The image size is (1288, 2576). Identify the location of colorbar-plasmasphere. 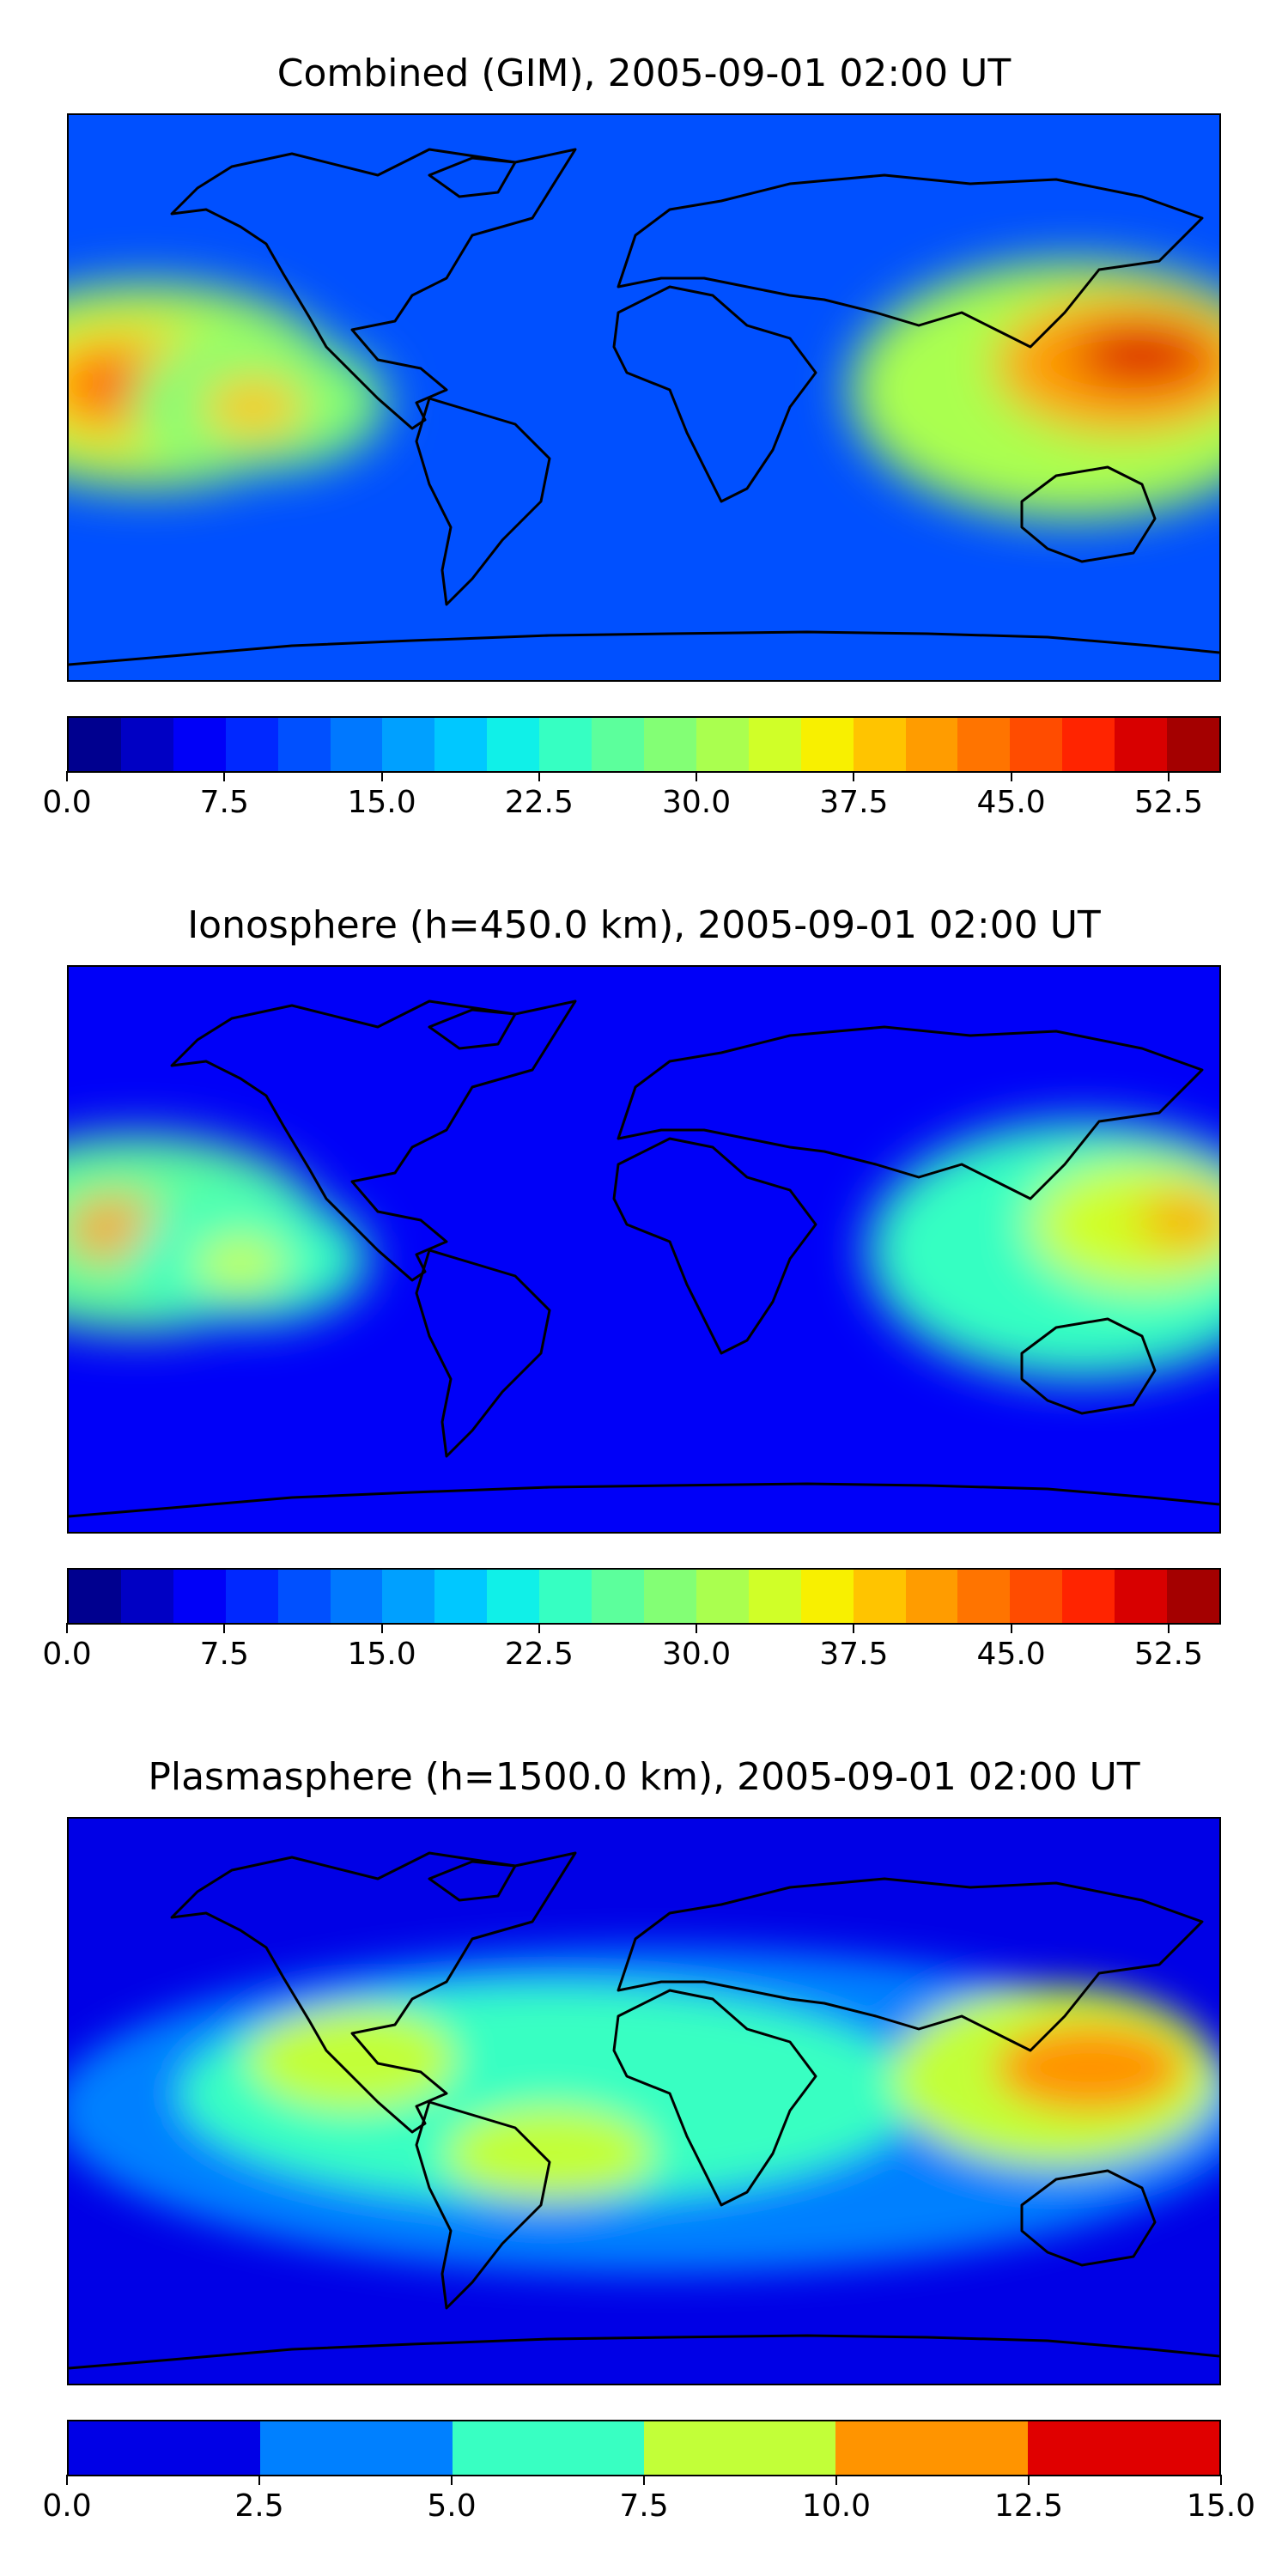
(644, 2448).